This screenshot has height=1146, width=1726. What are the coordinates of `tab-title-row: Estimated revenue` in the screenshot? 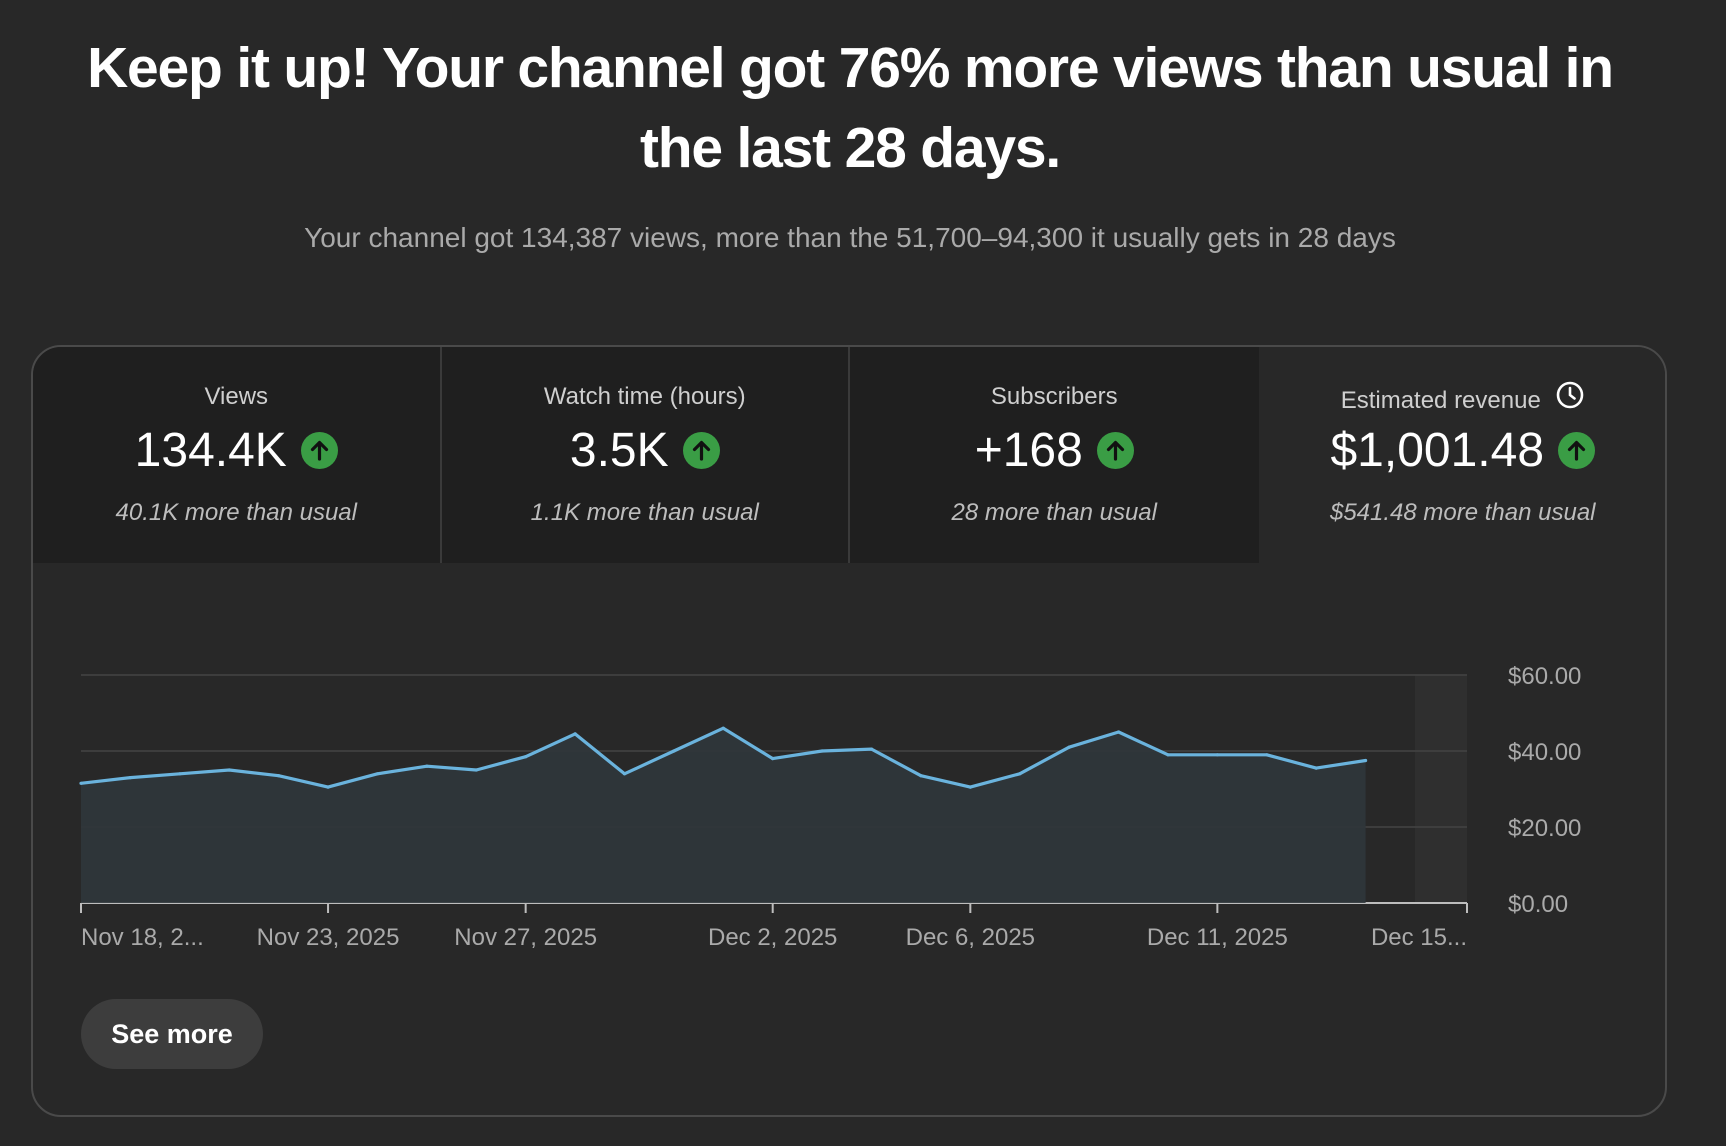 It's located at (1462, 400).